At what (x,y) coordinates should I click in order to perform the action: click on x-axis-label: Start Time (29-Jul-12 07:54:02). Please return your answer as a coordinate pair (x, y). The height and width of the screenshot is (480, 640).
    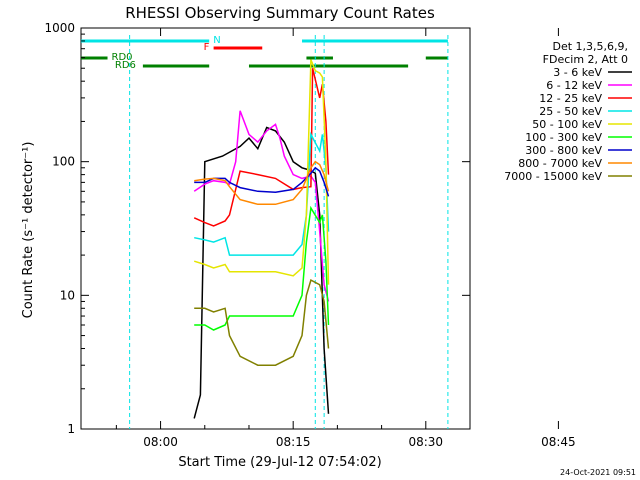
    Looking at the image, I should click on (279, 462).